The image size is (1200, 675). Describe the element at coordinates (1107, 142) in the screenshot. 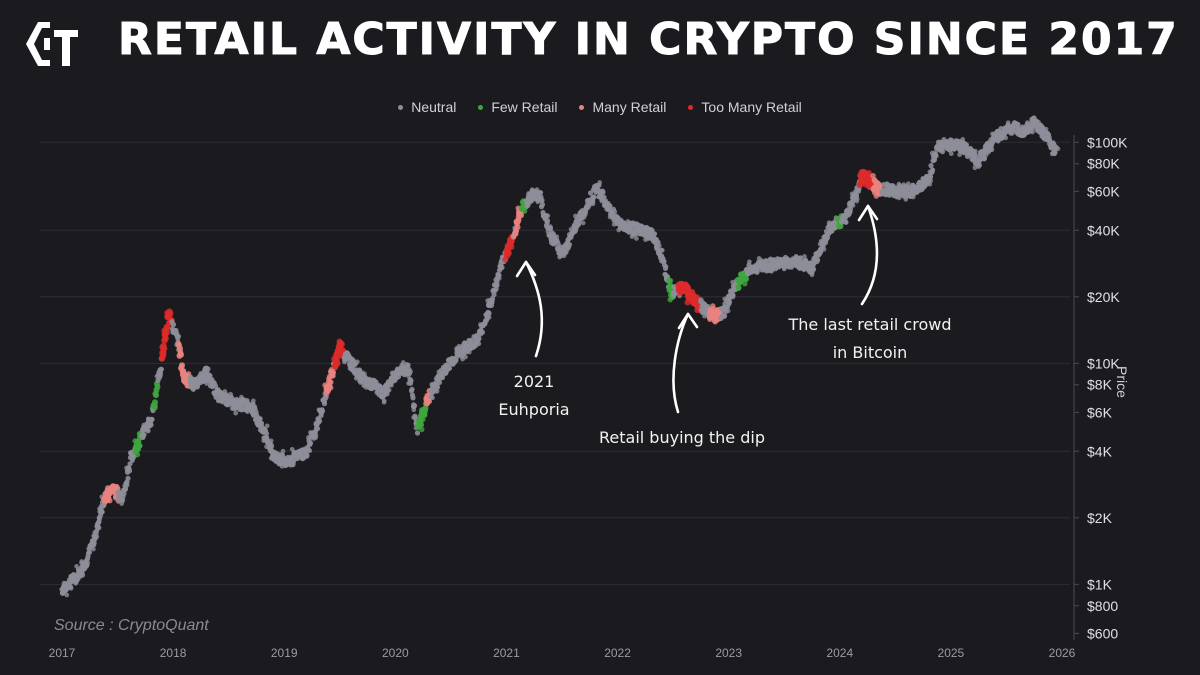

I see `y-tick-label: $100K` at that location.